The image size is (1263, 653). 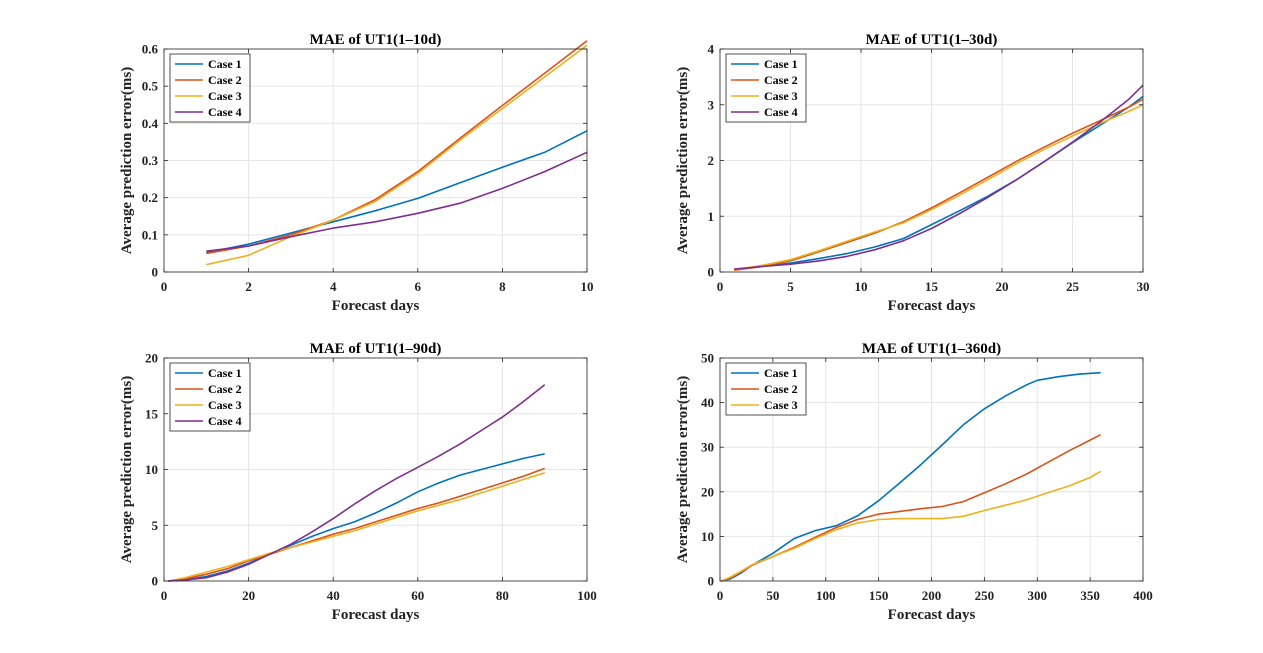 I want to click on x-tick-label: 8, so click(x=502, y=286).